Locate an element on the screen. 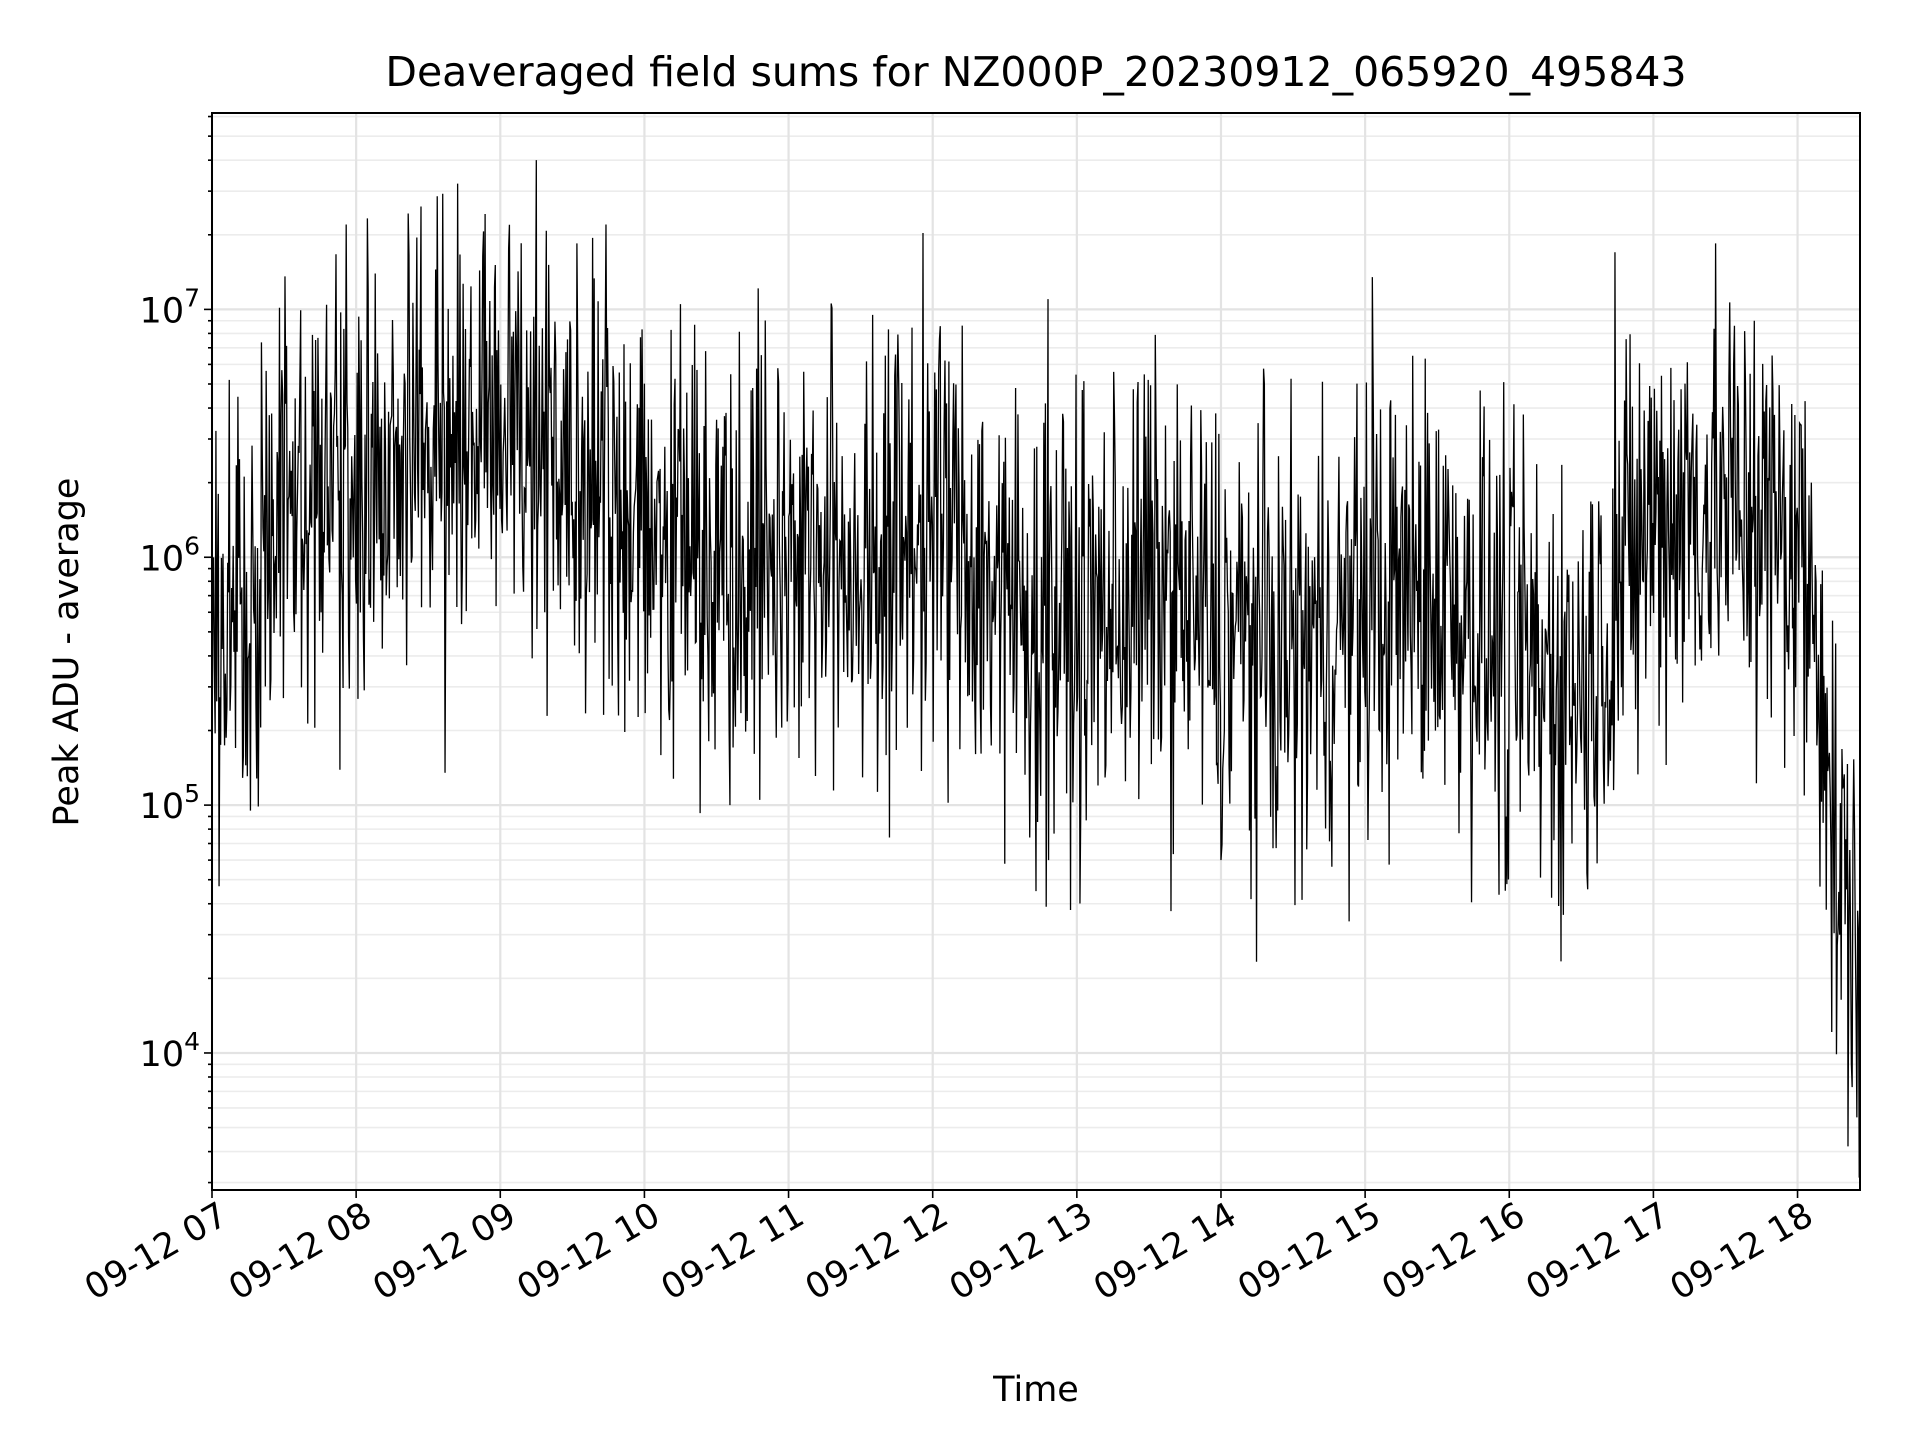  x-axis-label: Time is located at coordinates (1035, 1390).